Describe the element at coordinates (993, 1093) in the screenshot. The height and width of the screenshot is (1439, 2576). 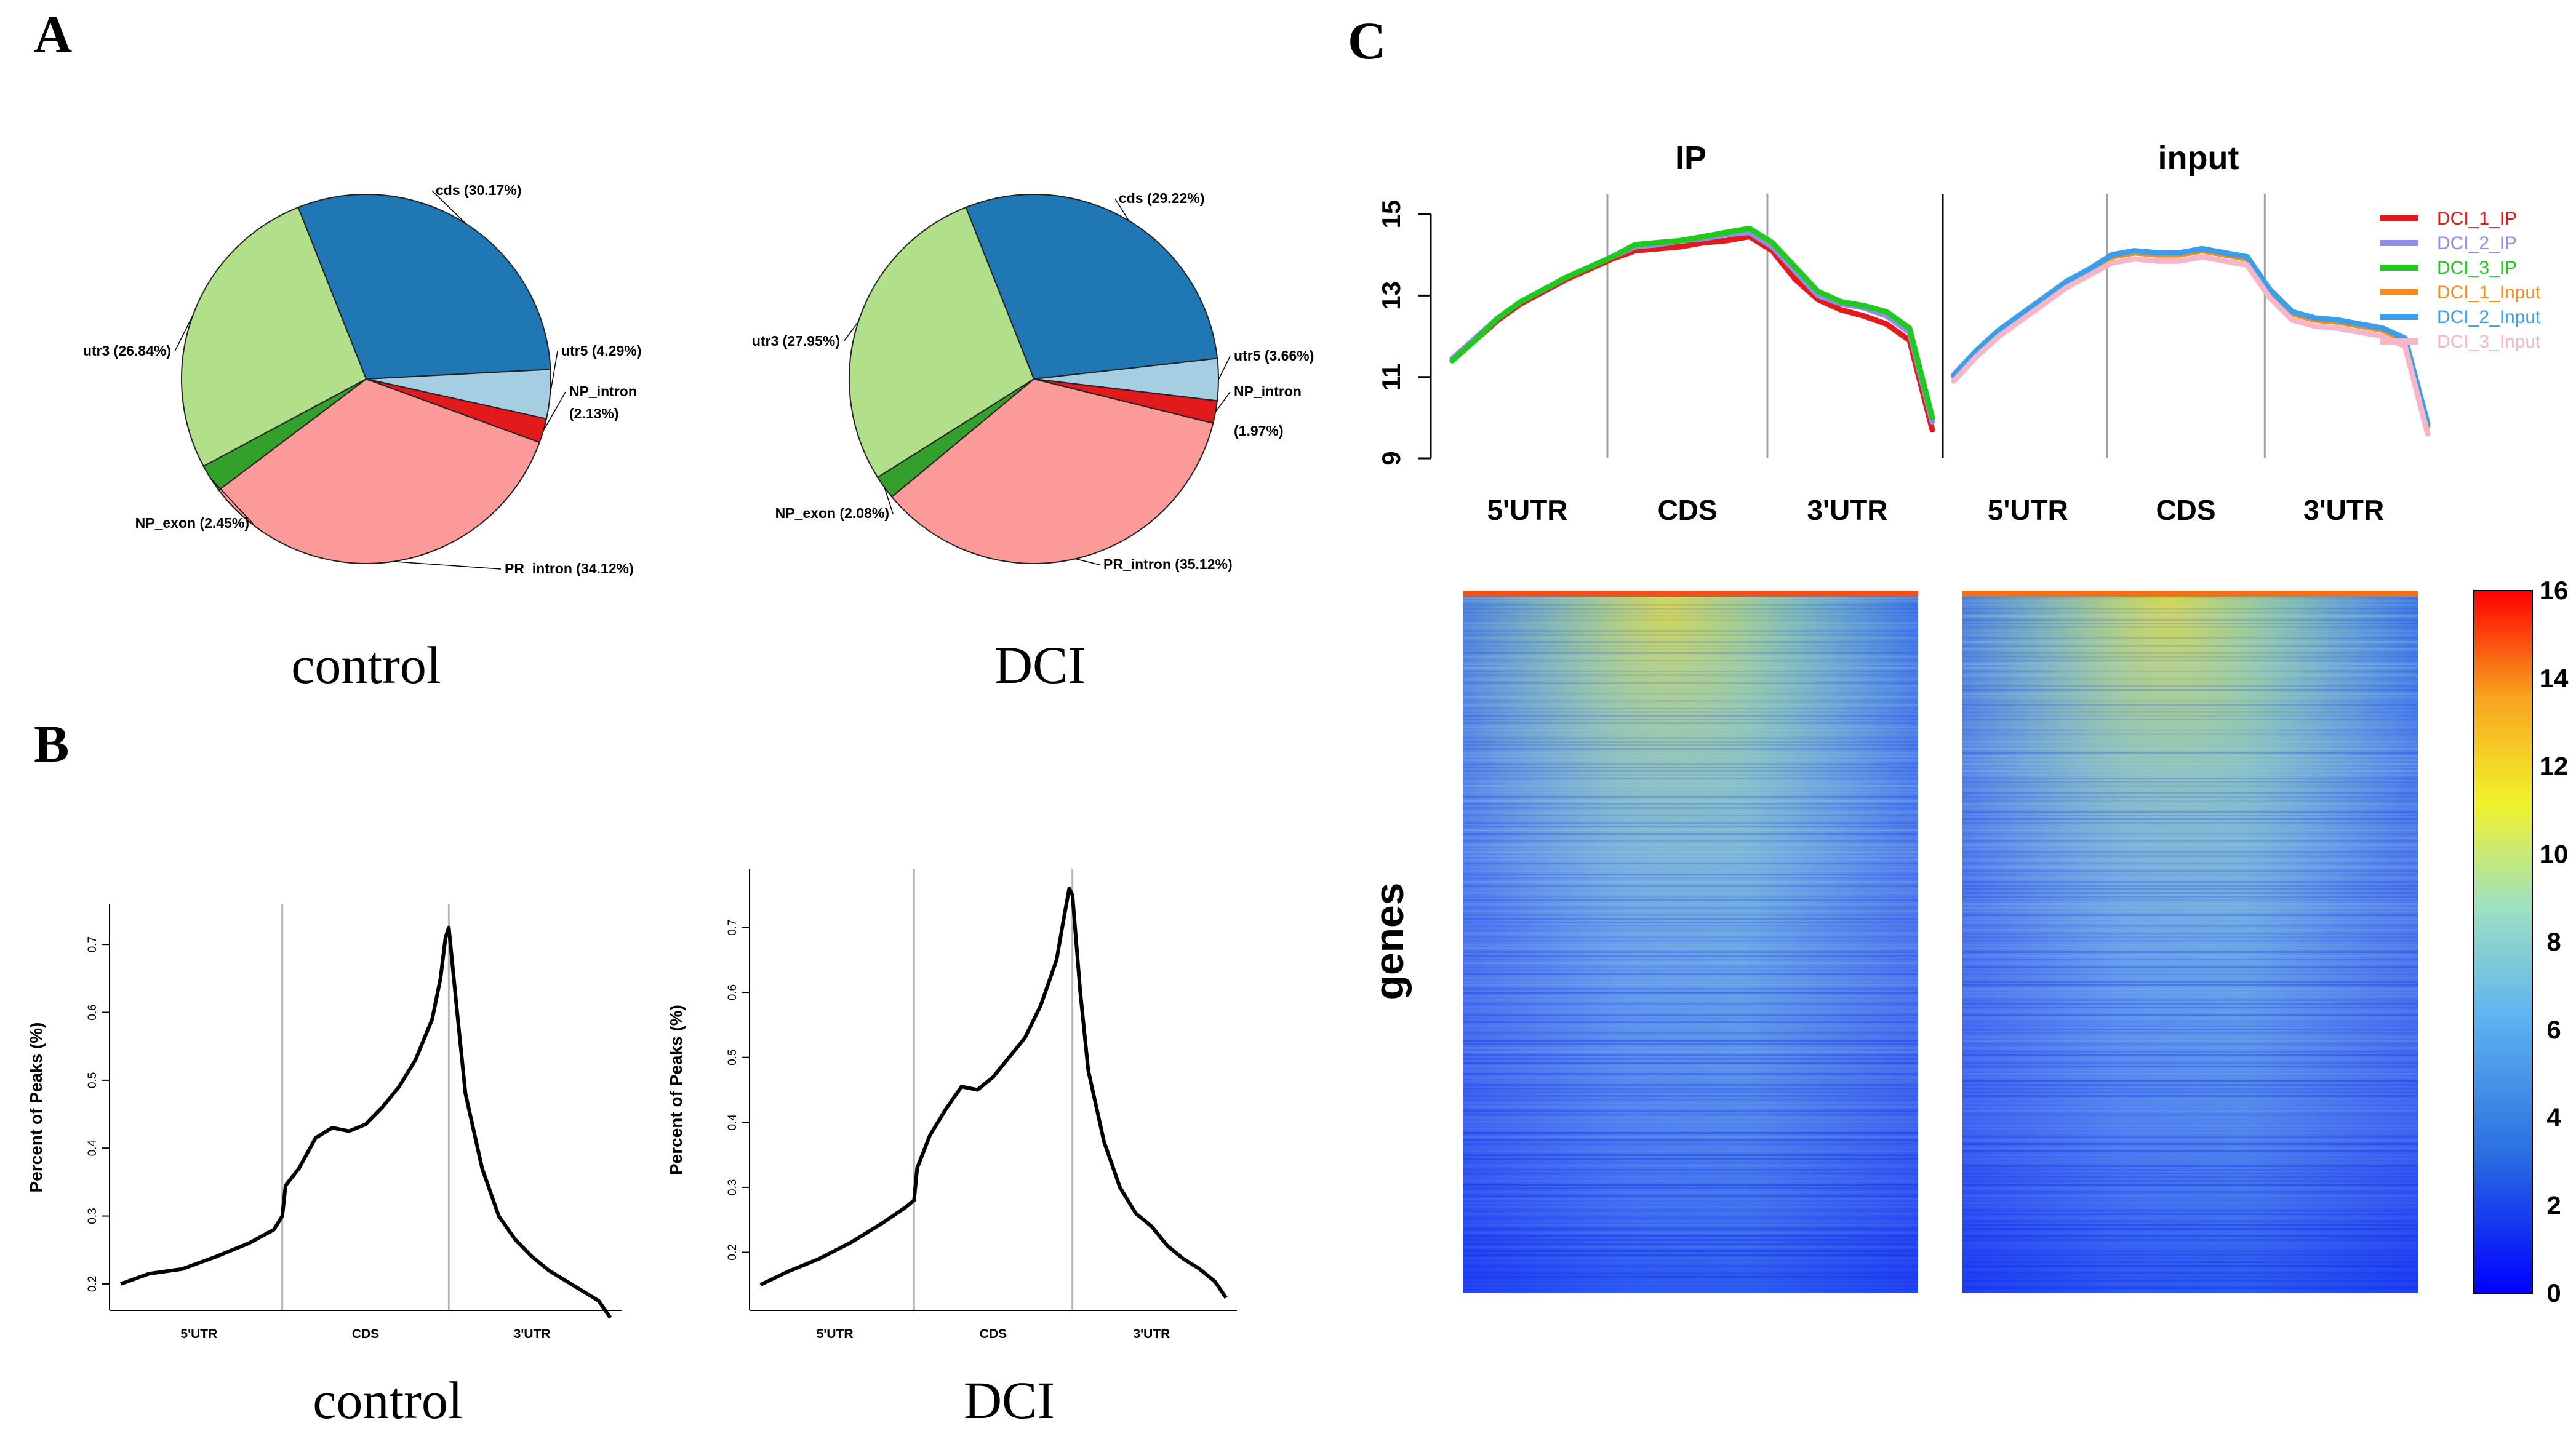
I see `peak-density-line` at that location.